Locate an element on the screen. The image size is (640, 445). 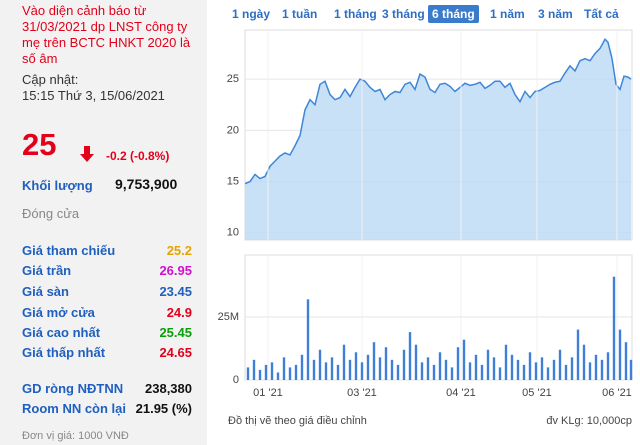
updated-label: Cập nhật: is located at coordinates (50, 79).